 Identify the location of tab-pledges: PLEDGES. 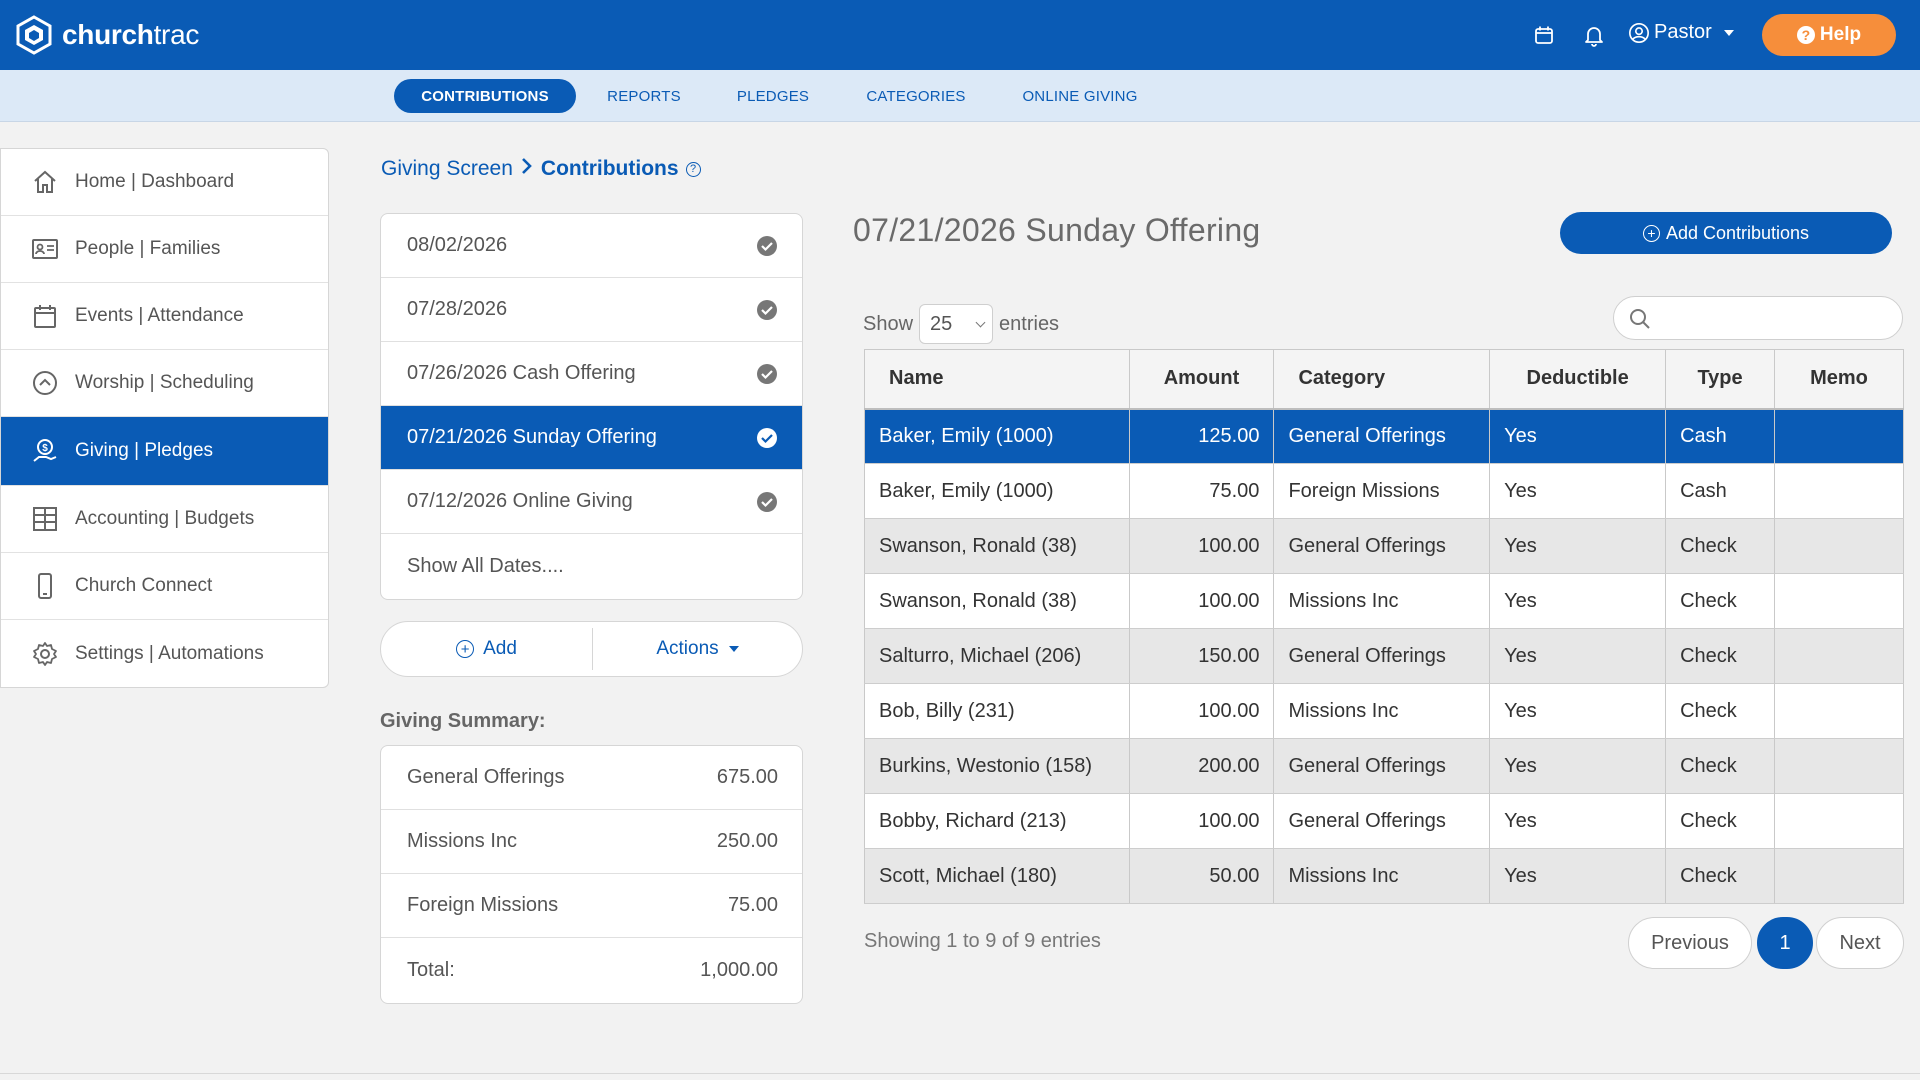
(773, 96).